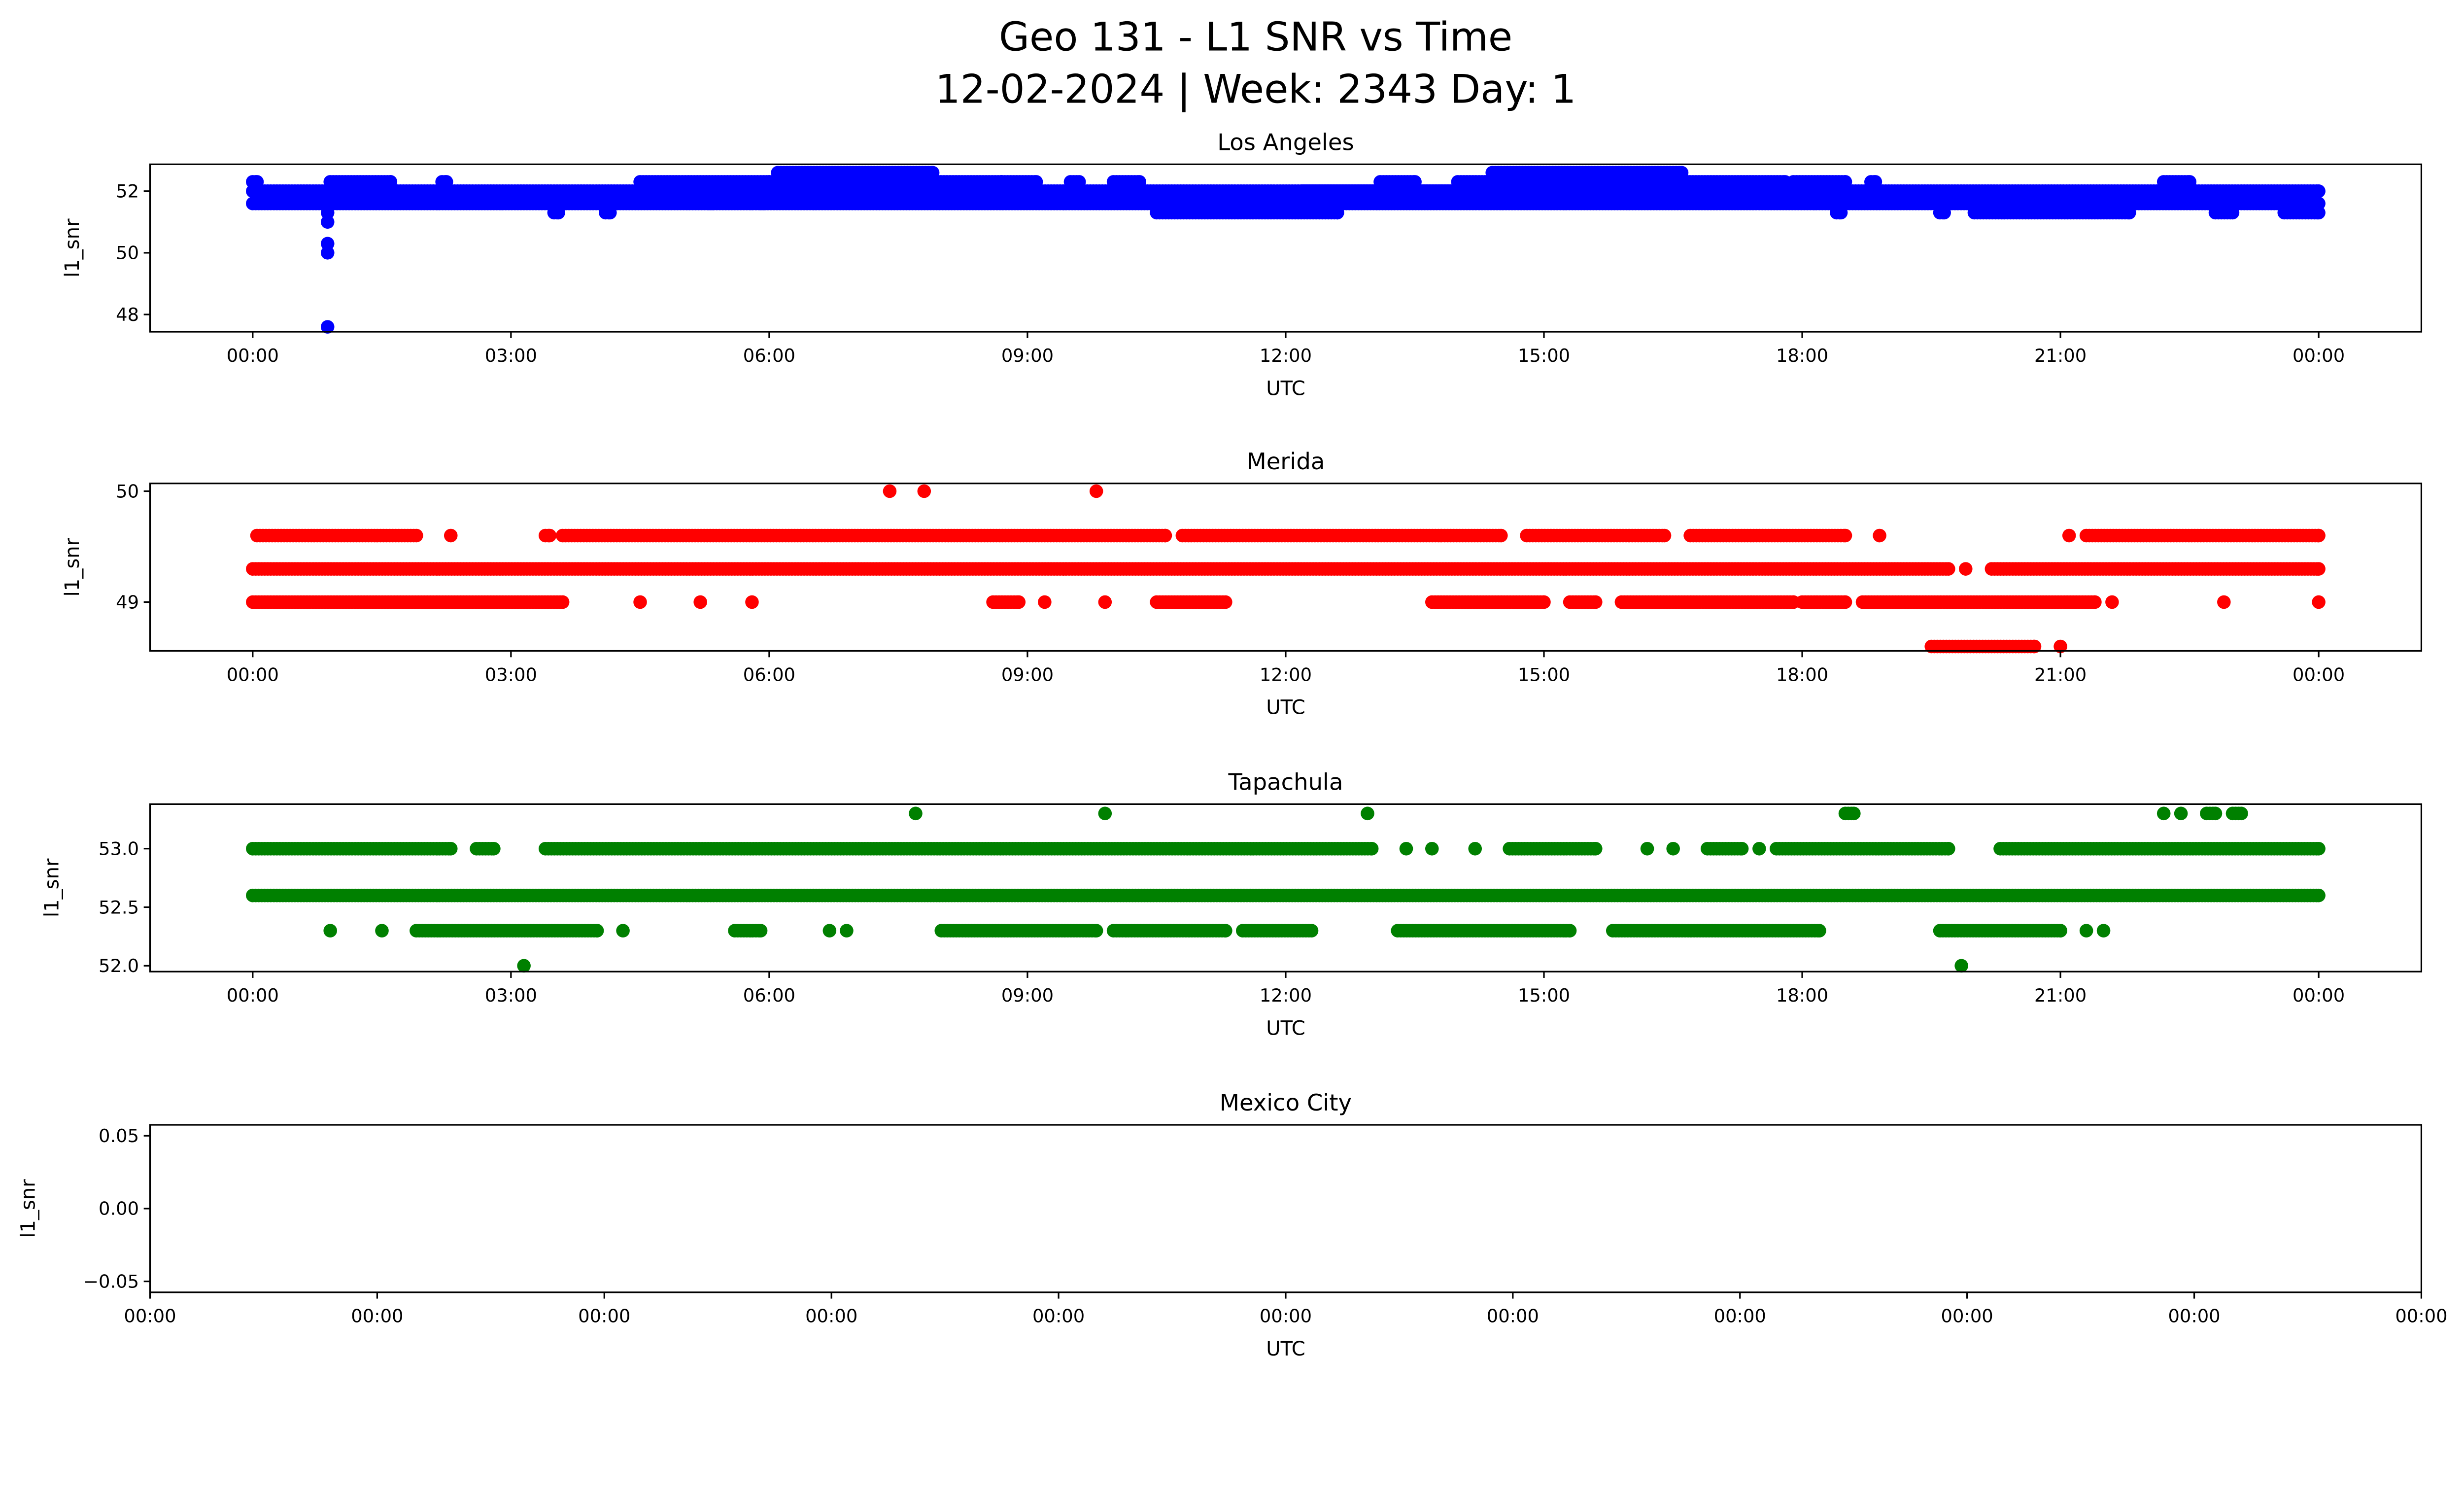  Describe the element at coordinates (1285, 782) in the screenshot. I see `subplot-title: Tapachula` at that location.